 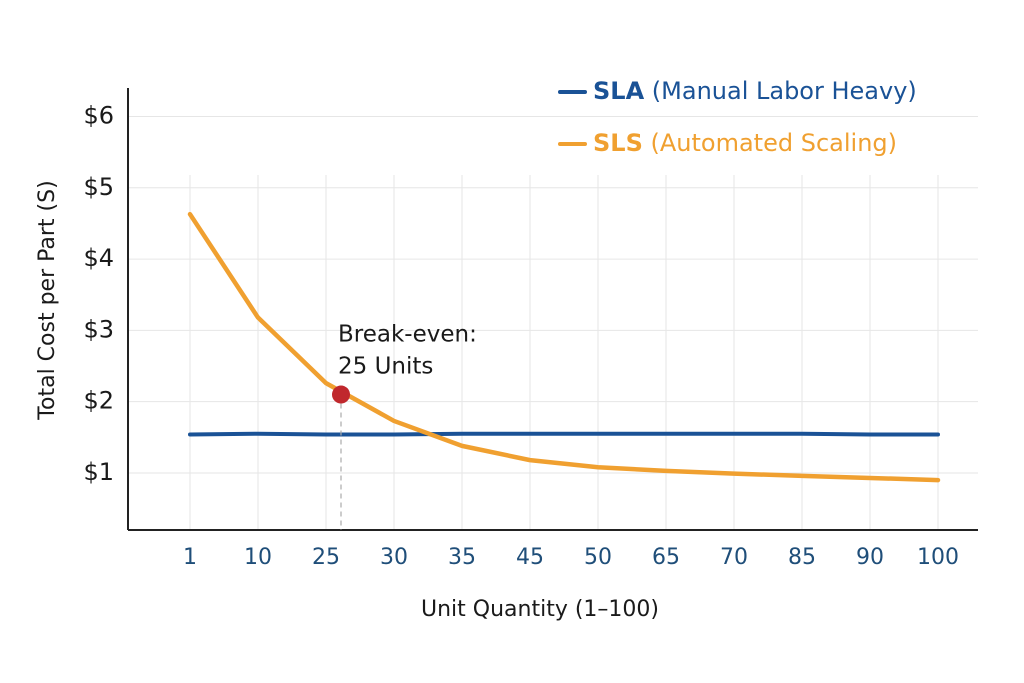 What do you see at coordinates (734, 557) in the screenshot?
I see `x-tick-label: 70` at bounding box center [734, 557].